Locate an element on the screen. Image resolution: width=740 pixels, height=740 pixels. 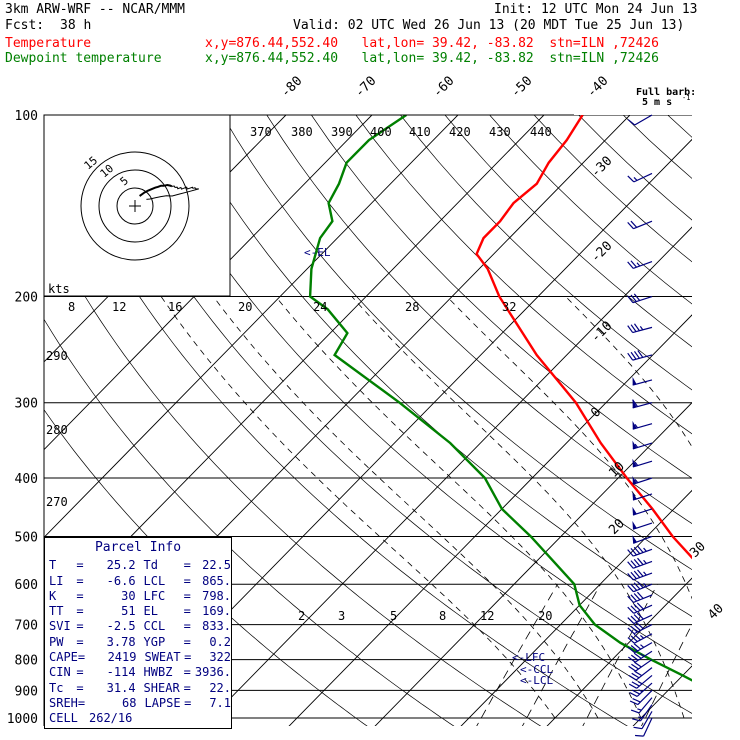
theta-label: 370 is located at coordinates (261, 132).